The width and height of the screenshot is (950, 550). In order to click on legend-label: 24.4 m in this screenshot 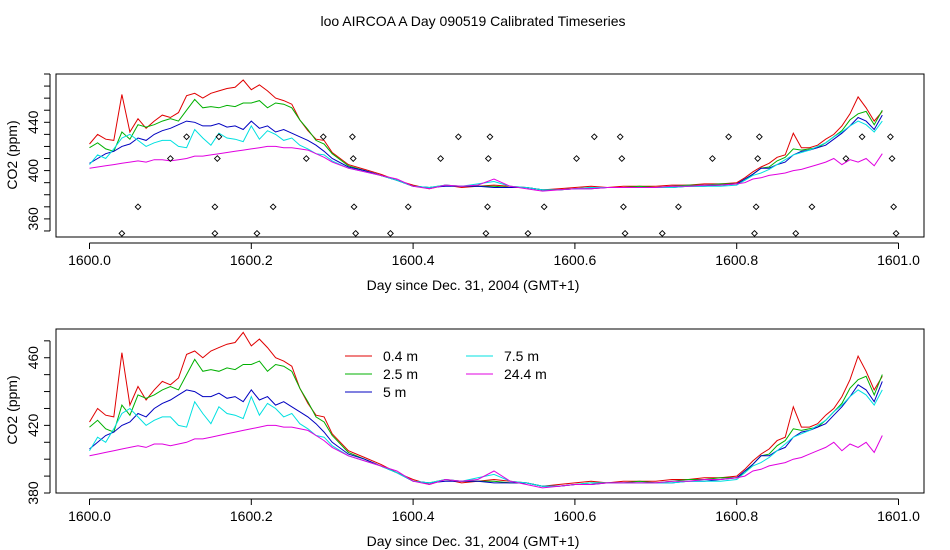, I will do `click(525, 374)`.